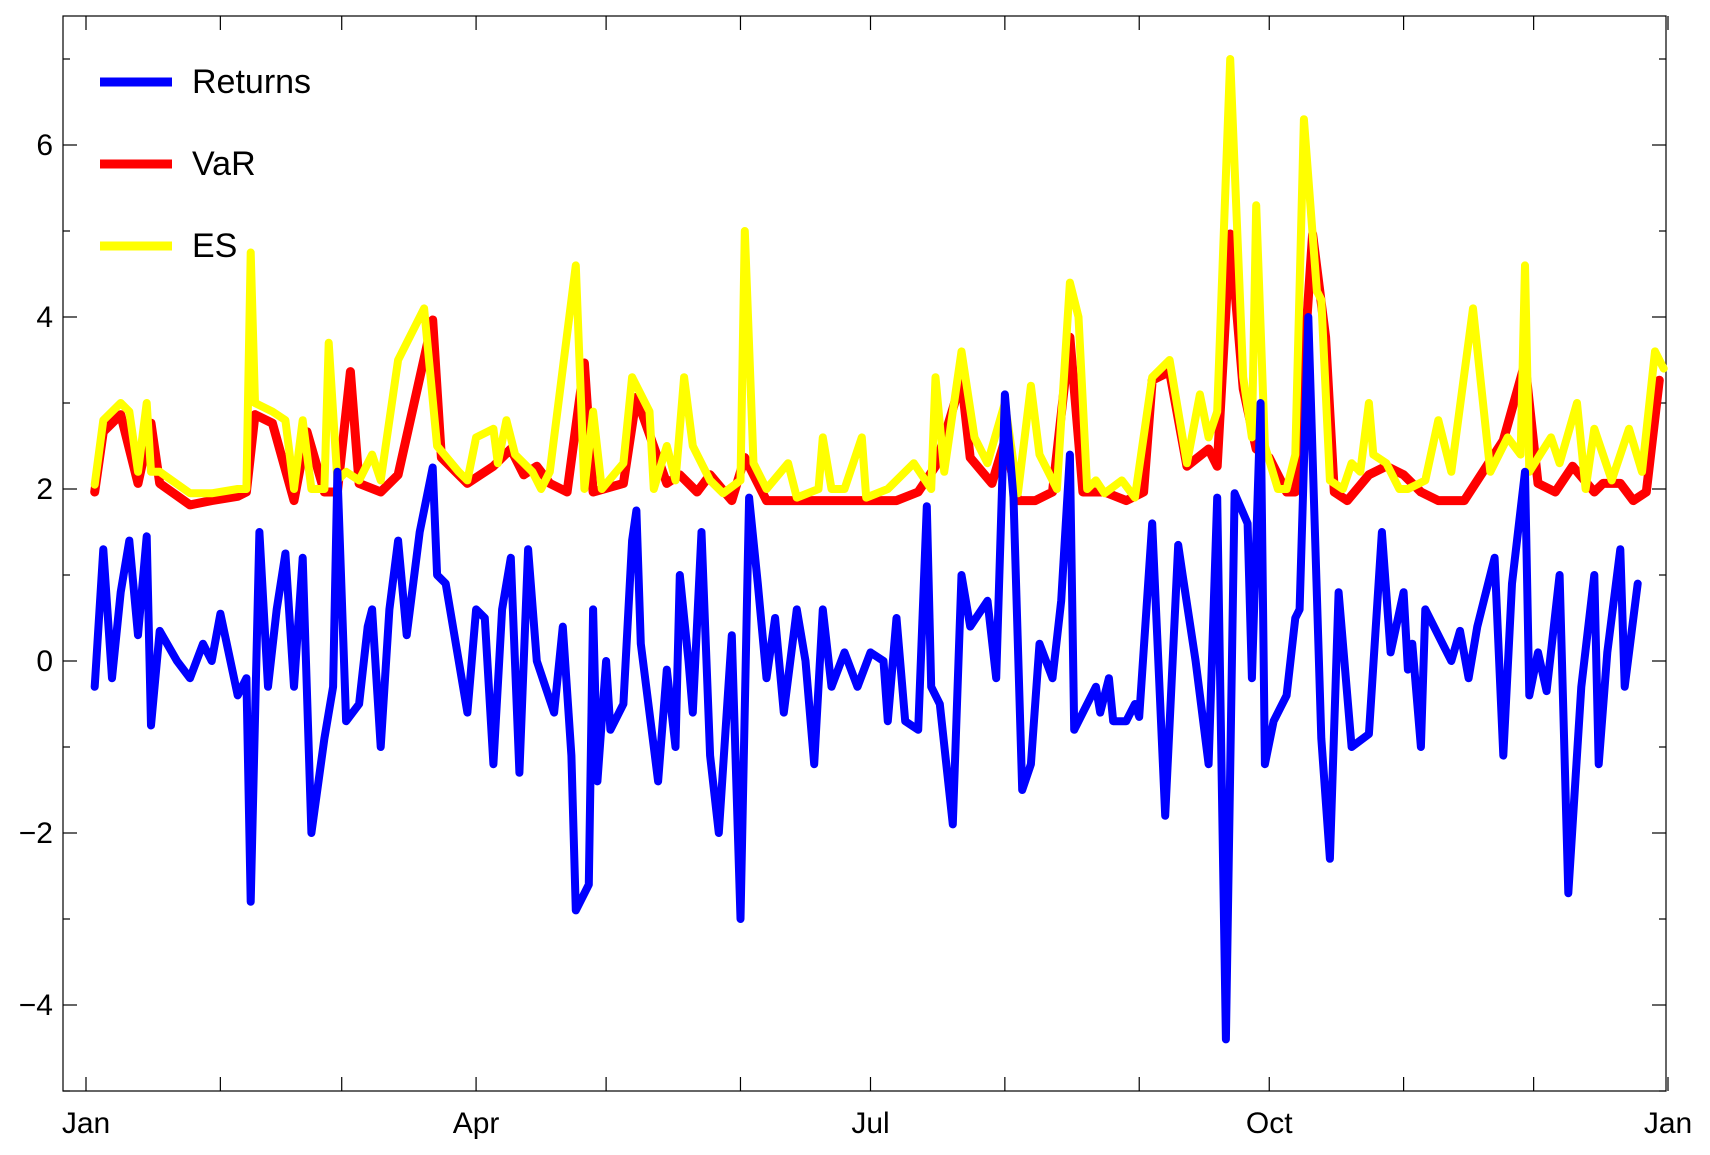 This screenshot has width=1710, height=1155. What do you see at coordinates (44, 489) in the screenshot?
I see `y-tick-label: 2` at bounding box center [44, 489].